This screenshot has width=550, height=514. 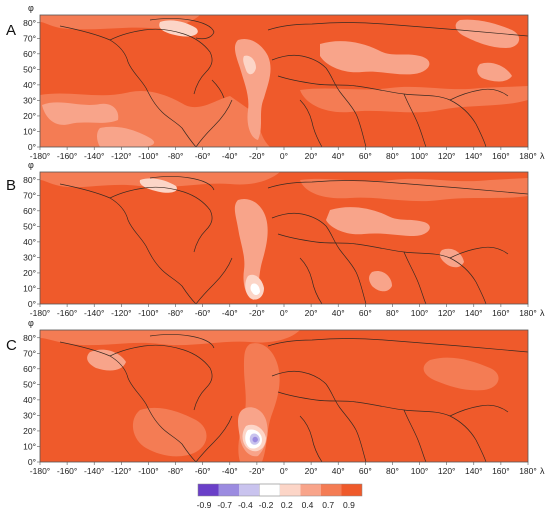 What do you see at coordinates (40, 156) in the screenshot?
I see `lon-tick-label: -180°` at bounding box center [40, 156].